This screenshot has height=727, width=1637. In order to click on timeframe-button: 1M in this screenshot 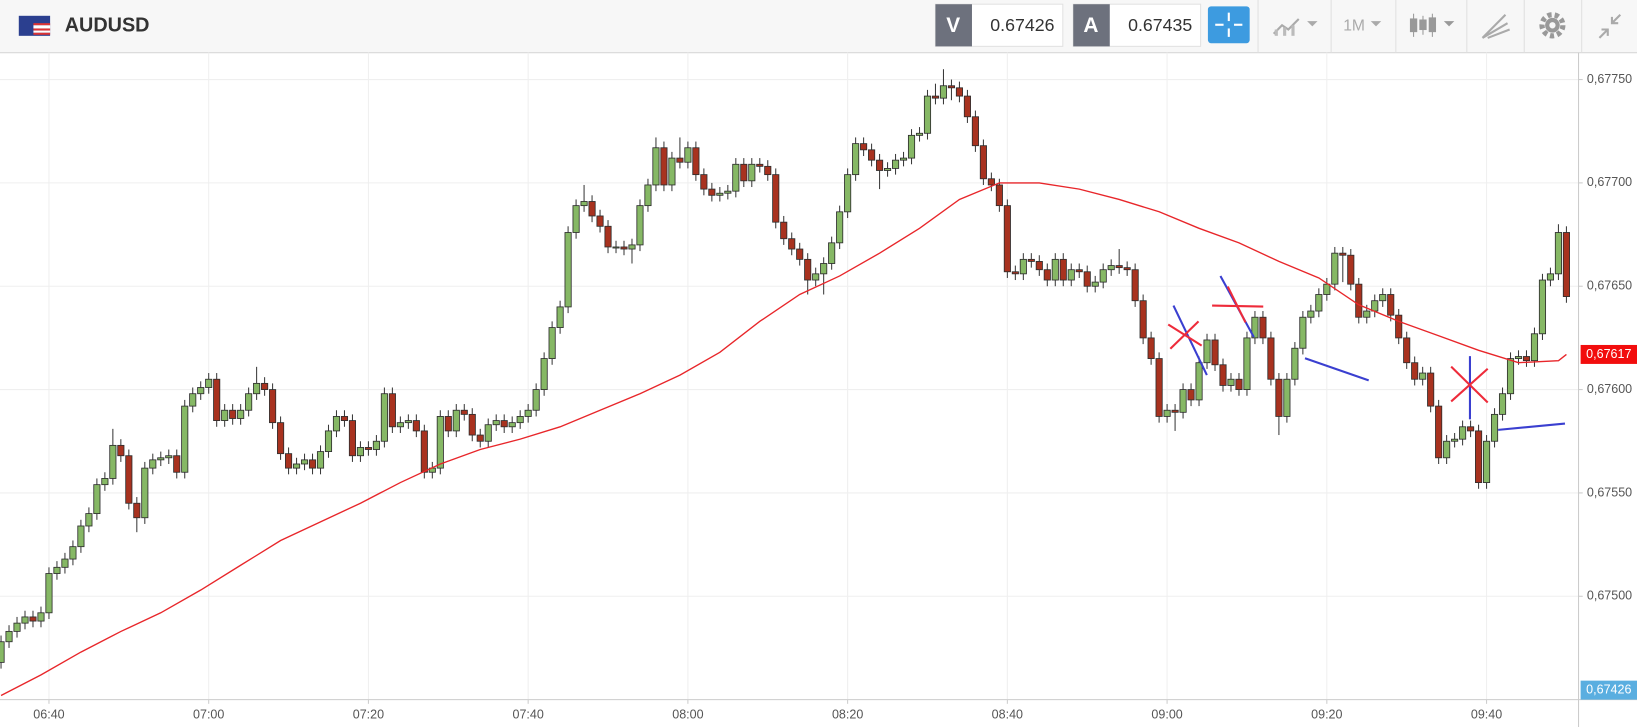, I will do `click(1362, 26)`.